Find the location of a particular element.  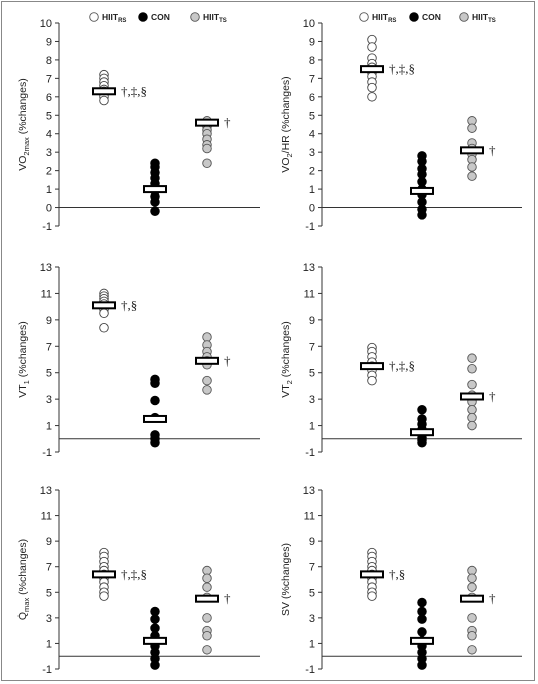

y-axis-label: VT2 (%changes) is located at coordinates (287, 359).